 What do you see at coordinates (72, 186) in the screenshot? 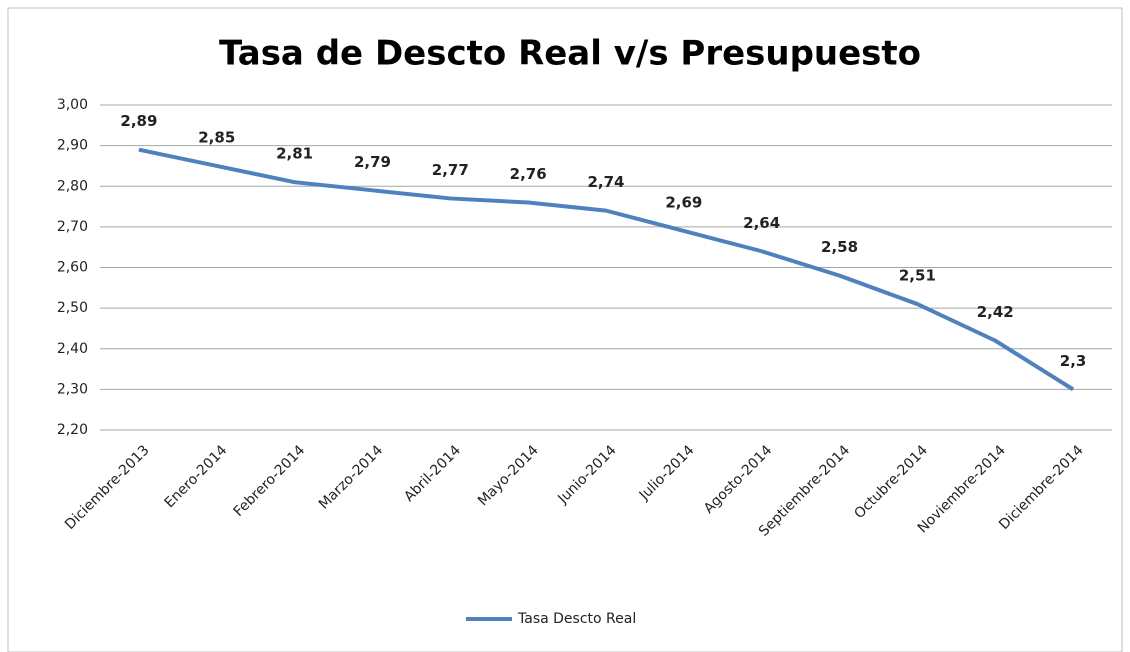
I see `y-tick-label: 2,80` at bounding box center [72, 186].